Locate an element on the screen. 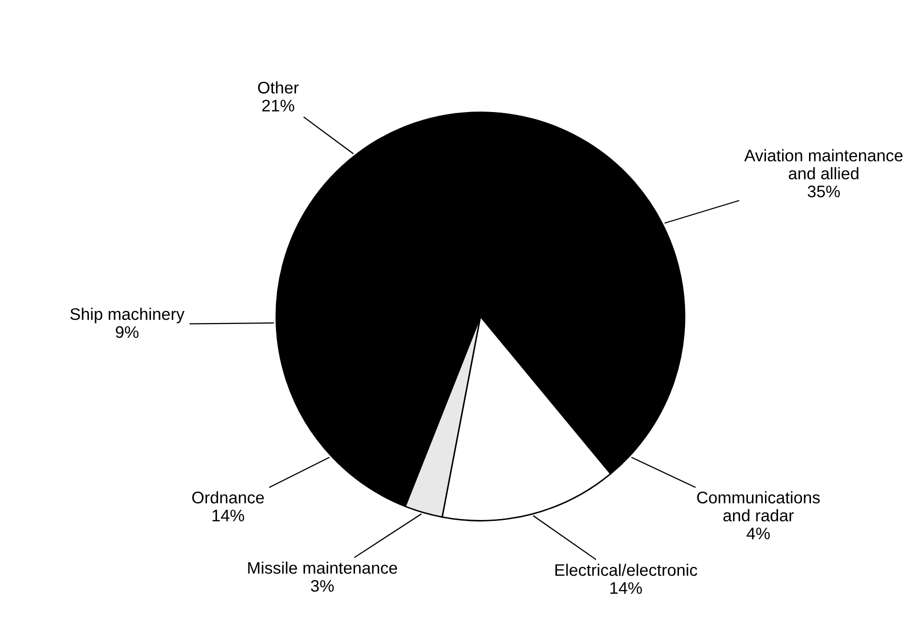 The width and height of the screenshot is (920, 633). slice-label: Other is located at coordinates (278, 87).